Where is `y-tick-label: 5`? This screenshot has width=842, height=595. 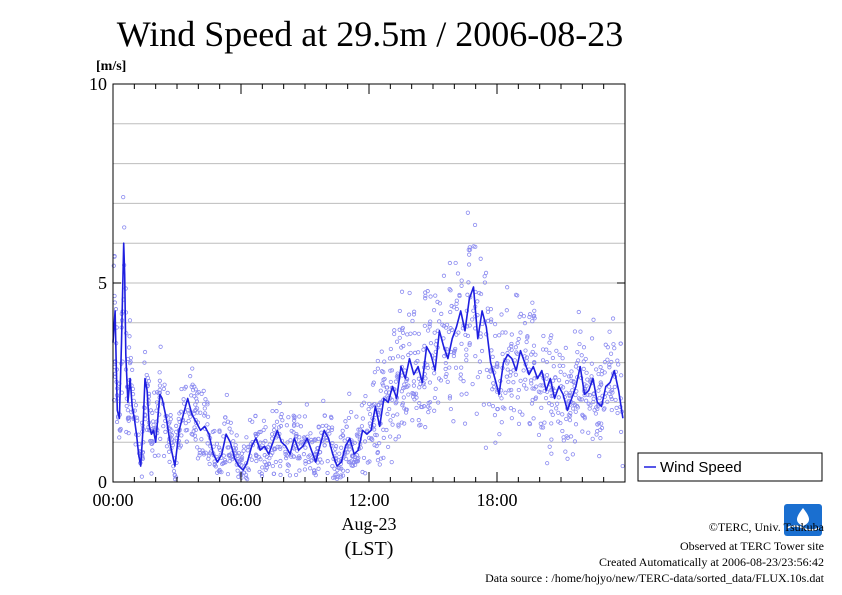
y-tick-label: 5 is located at coordinates (102, 283).